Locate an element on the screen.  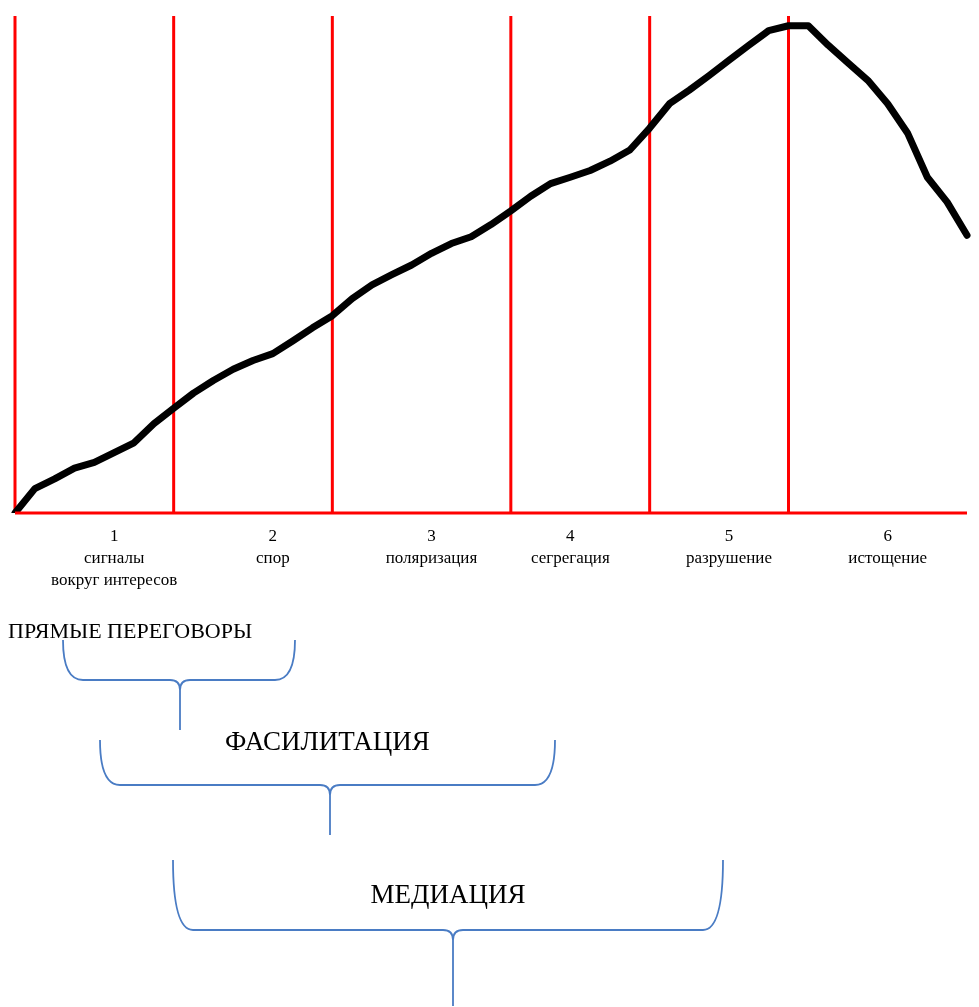
x-tick-label: 2 спор is located at coordinates (273, 546).